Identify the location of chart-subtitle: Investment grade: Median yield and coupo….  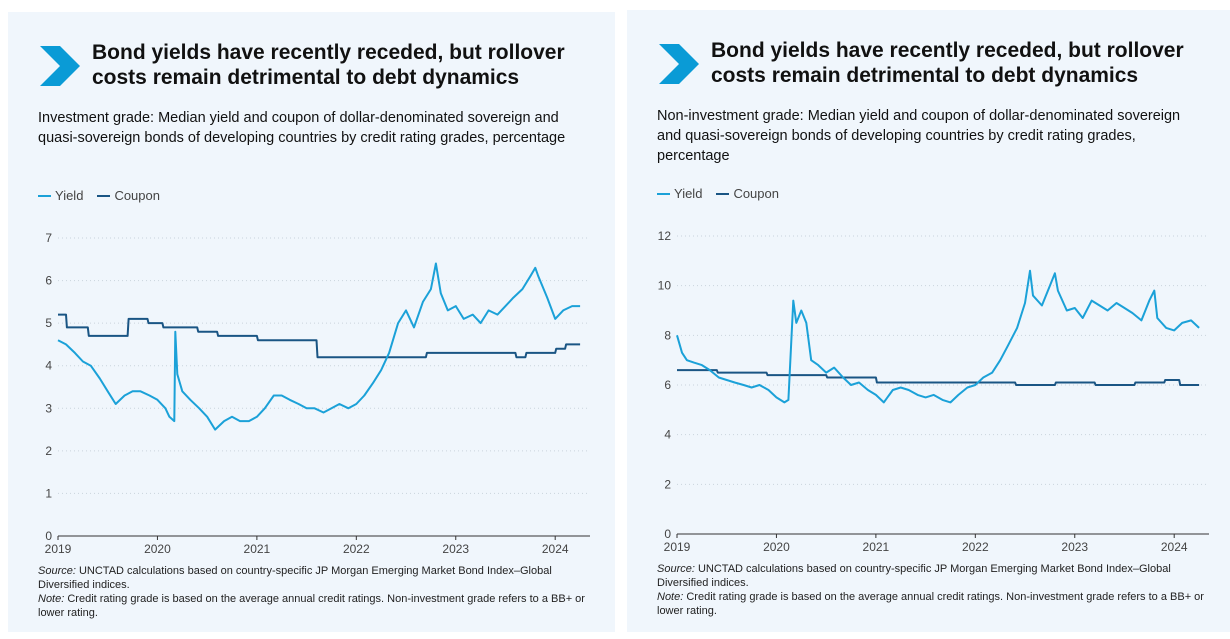
(302, 128).